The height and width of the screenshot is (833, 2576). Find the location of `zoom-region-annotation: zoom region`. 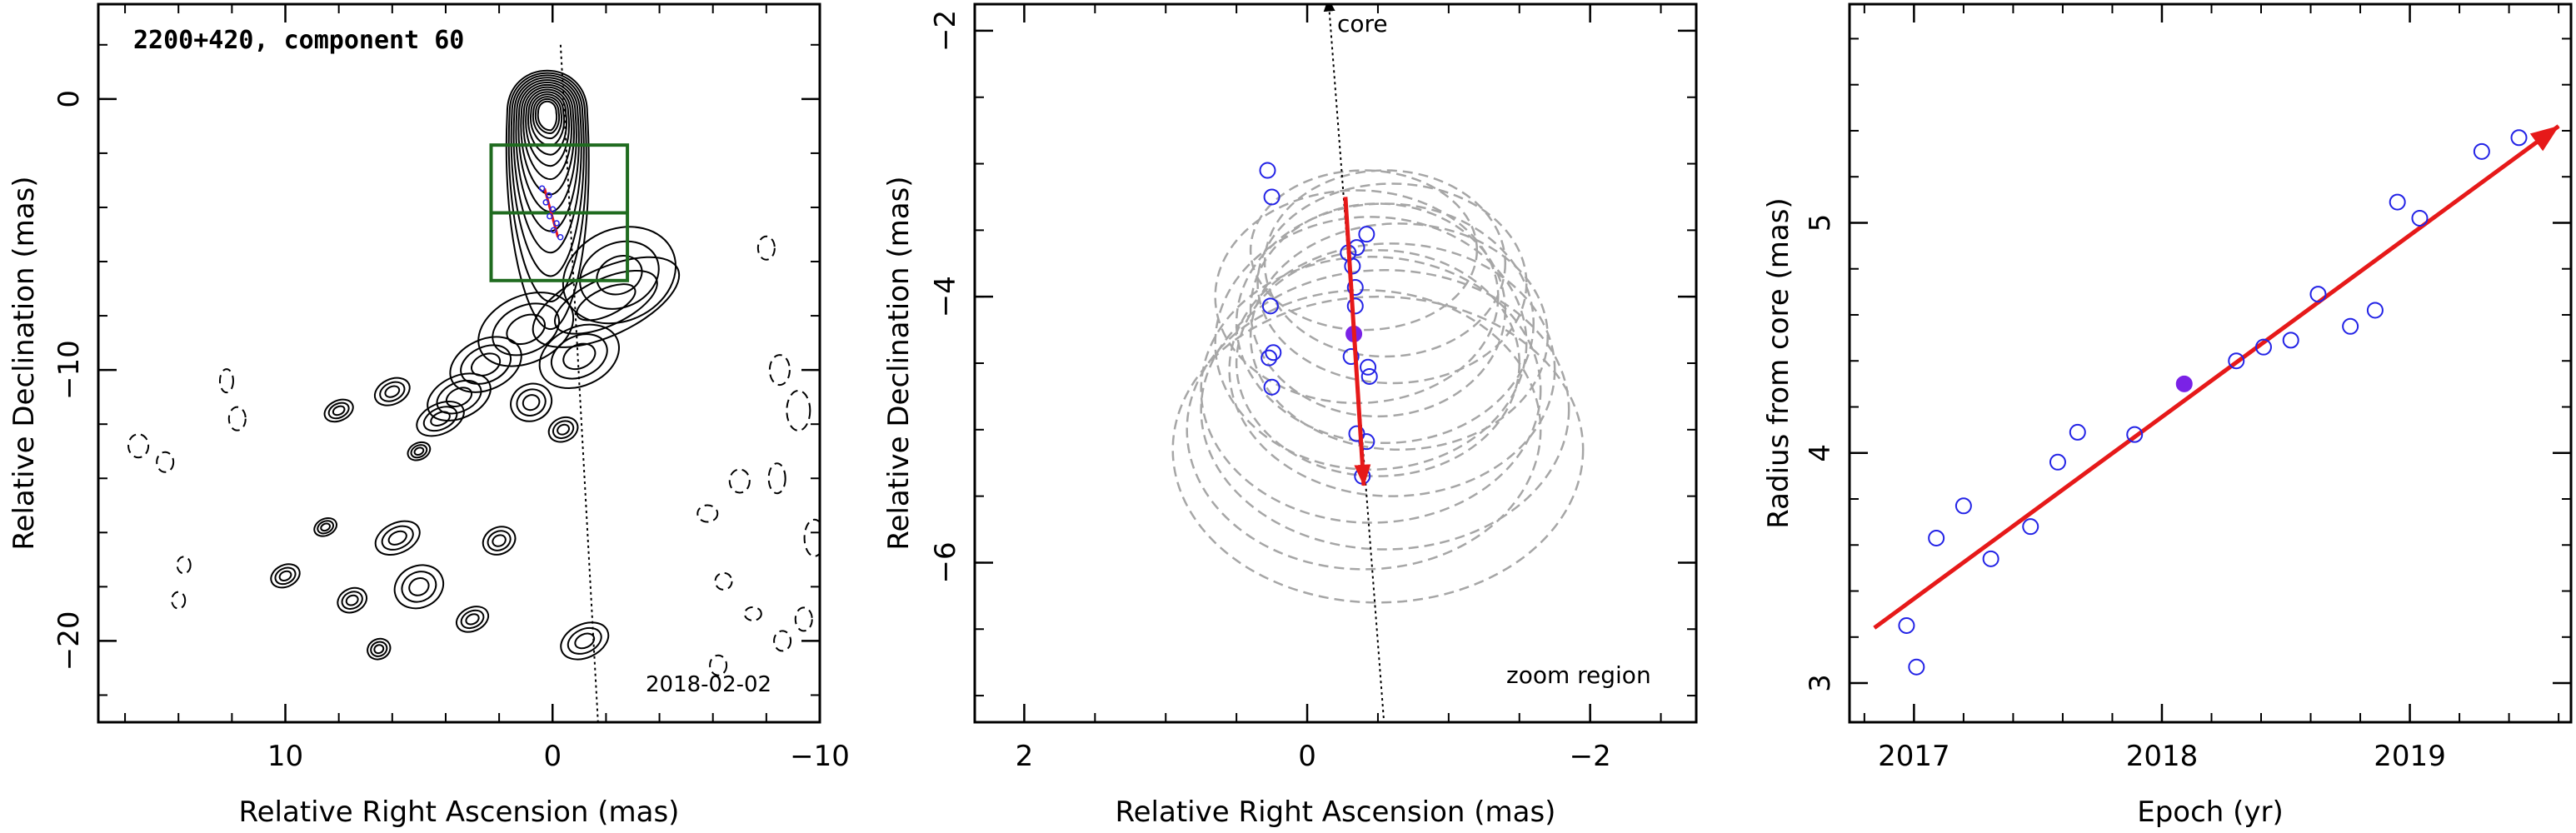

zoom-region-annotation: zoom region is located at coordinates (1578, 675).